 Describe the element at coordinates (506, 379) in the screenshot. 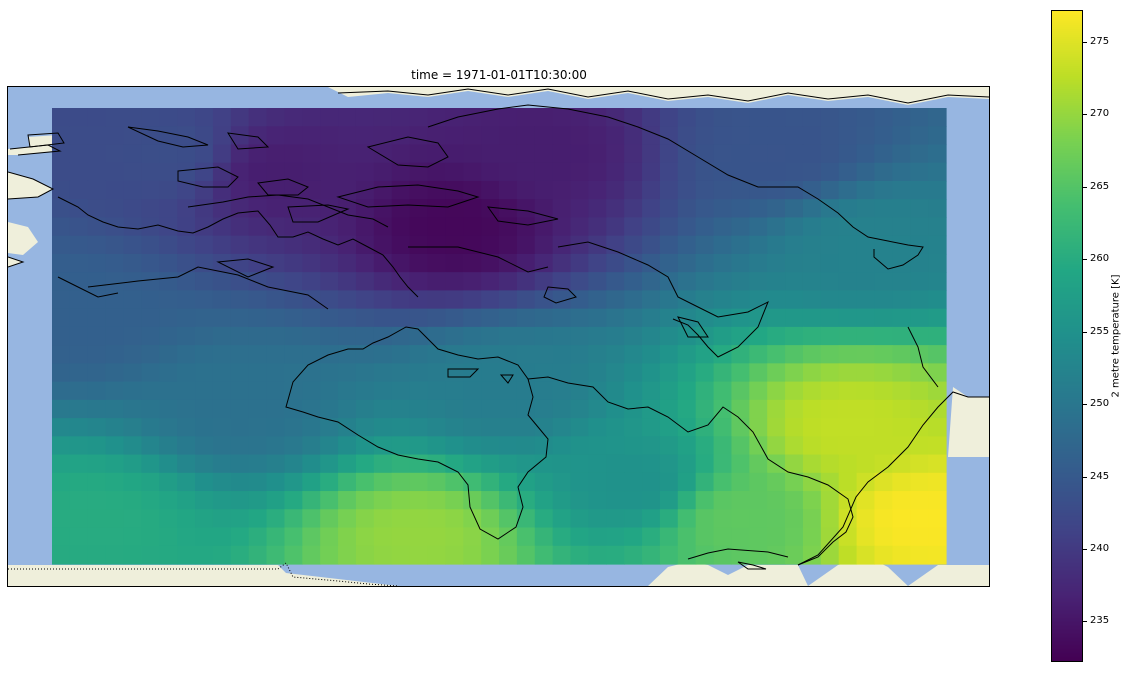

I see `coastline-island-c` at that location.